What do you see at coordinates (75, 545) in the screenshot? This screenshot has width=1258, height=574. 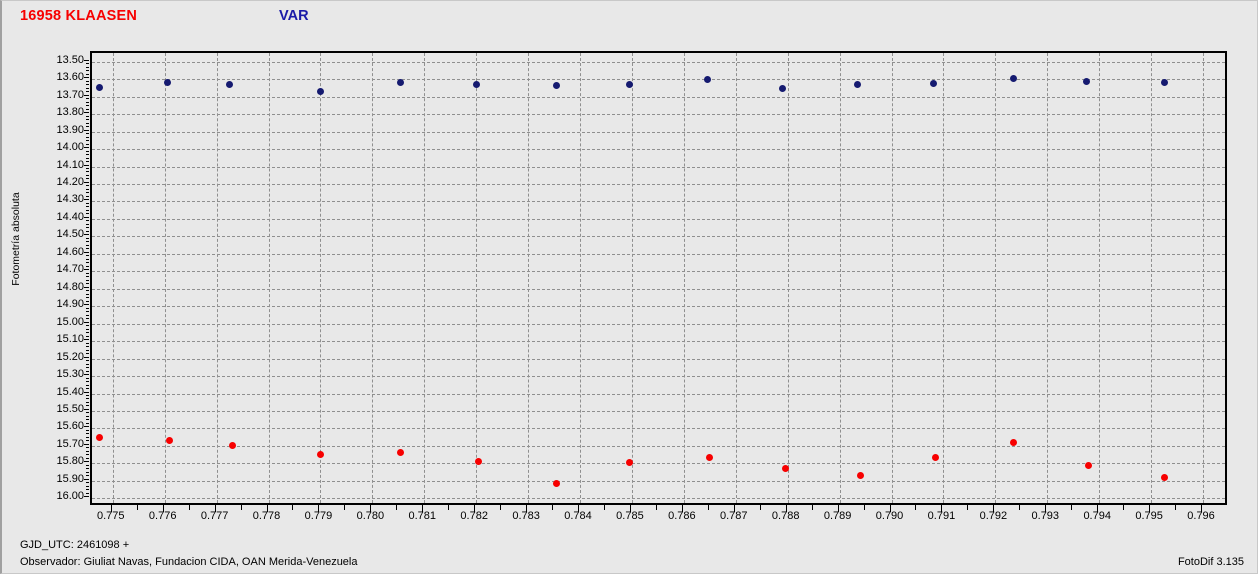 I see `julian-date-label: GJD_UTC: 2461098 +` at bounding box center [75, 545].